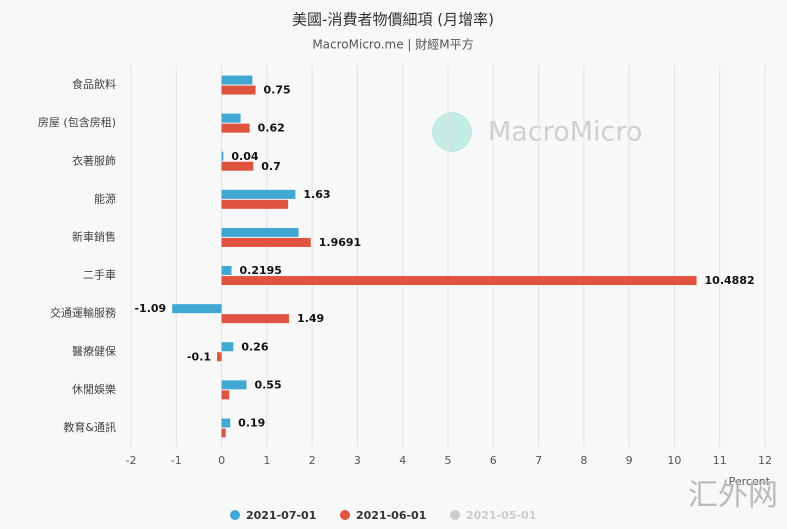 The image size is (787, 529). Describe the element at coordinates (277, 90) in the screenshot. I see `data-label: 0.75` at that location.